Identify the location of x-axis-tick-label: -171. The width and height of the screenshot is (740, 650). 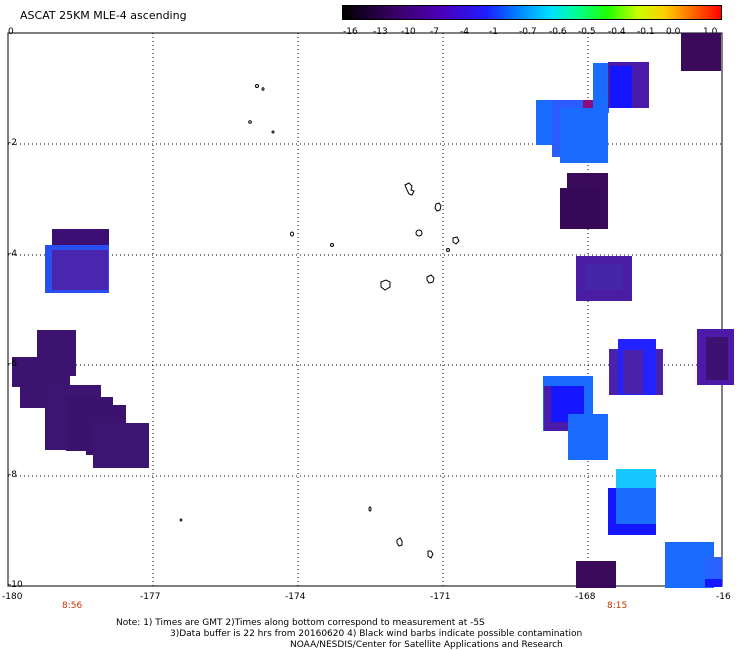
(440, 597).